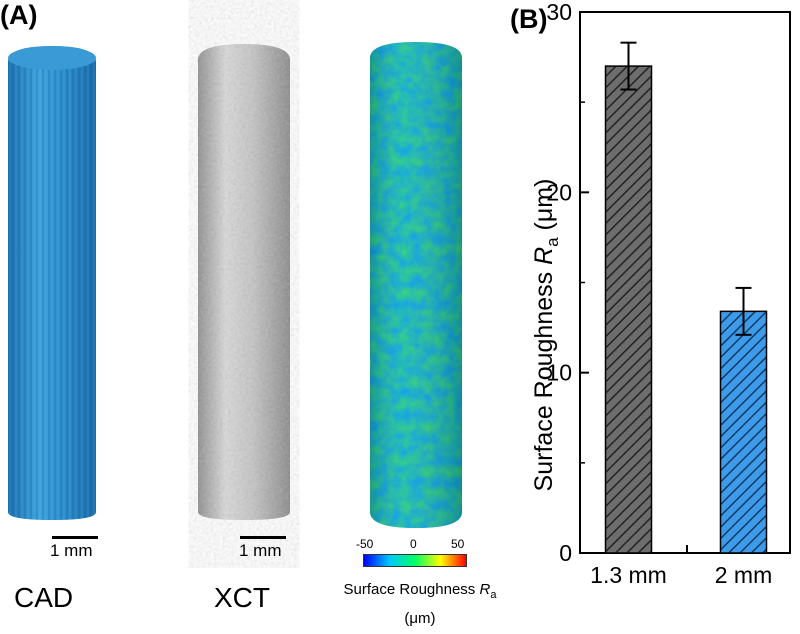 The height and width of the screenshot is (634, 800). Describe the element at coordinates (528, 19) in the screenshot. I see `panel-b-label: (B)` at that location.